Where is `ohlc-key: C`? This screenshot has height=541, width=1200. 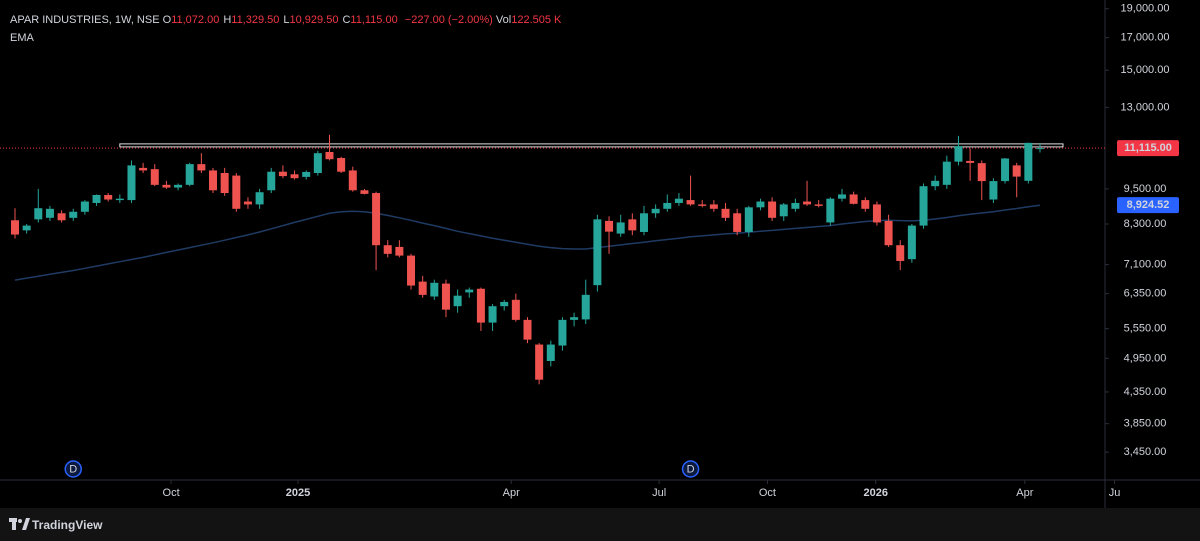 ohlc-key: C is located at coordinates (346, 20).